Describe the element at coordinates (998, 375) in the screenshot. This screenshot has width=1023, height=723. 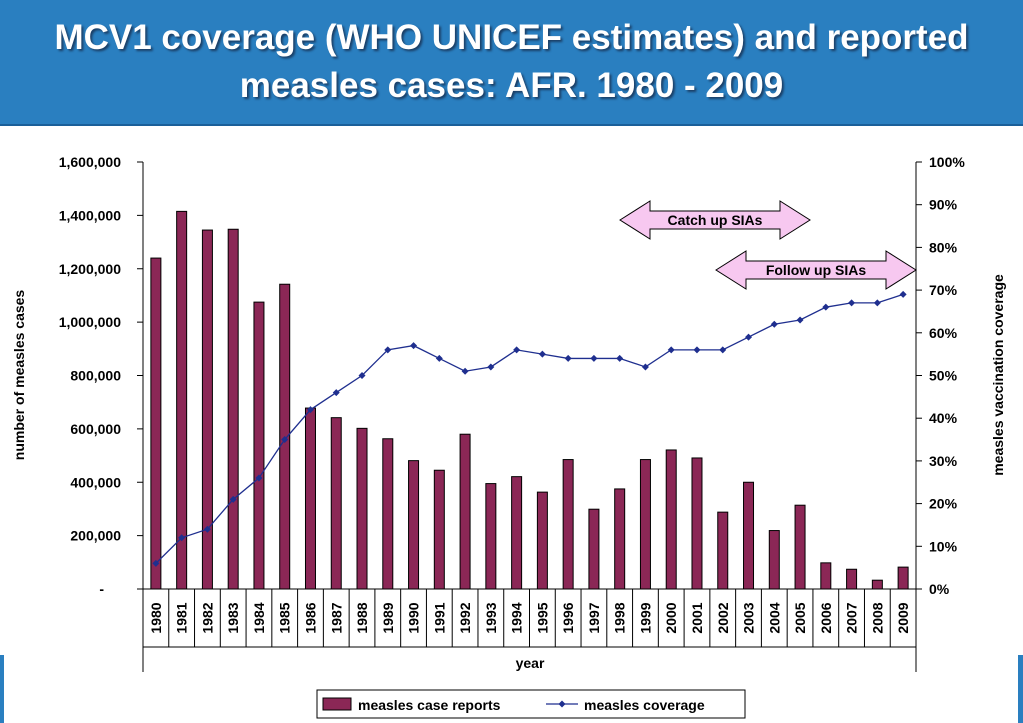
I see `y2-axis-title: measles vaccination coverage` at that location.